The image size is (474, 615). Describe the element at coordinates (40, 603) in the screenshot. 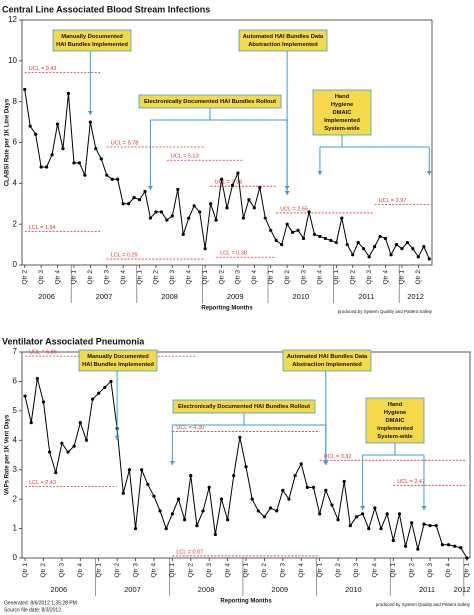

I see `generated-note: Generated: 8/6/2012 1:35:28 PM` at that location.